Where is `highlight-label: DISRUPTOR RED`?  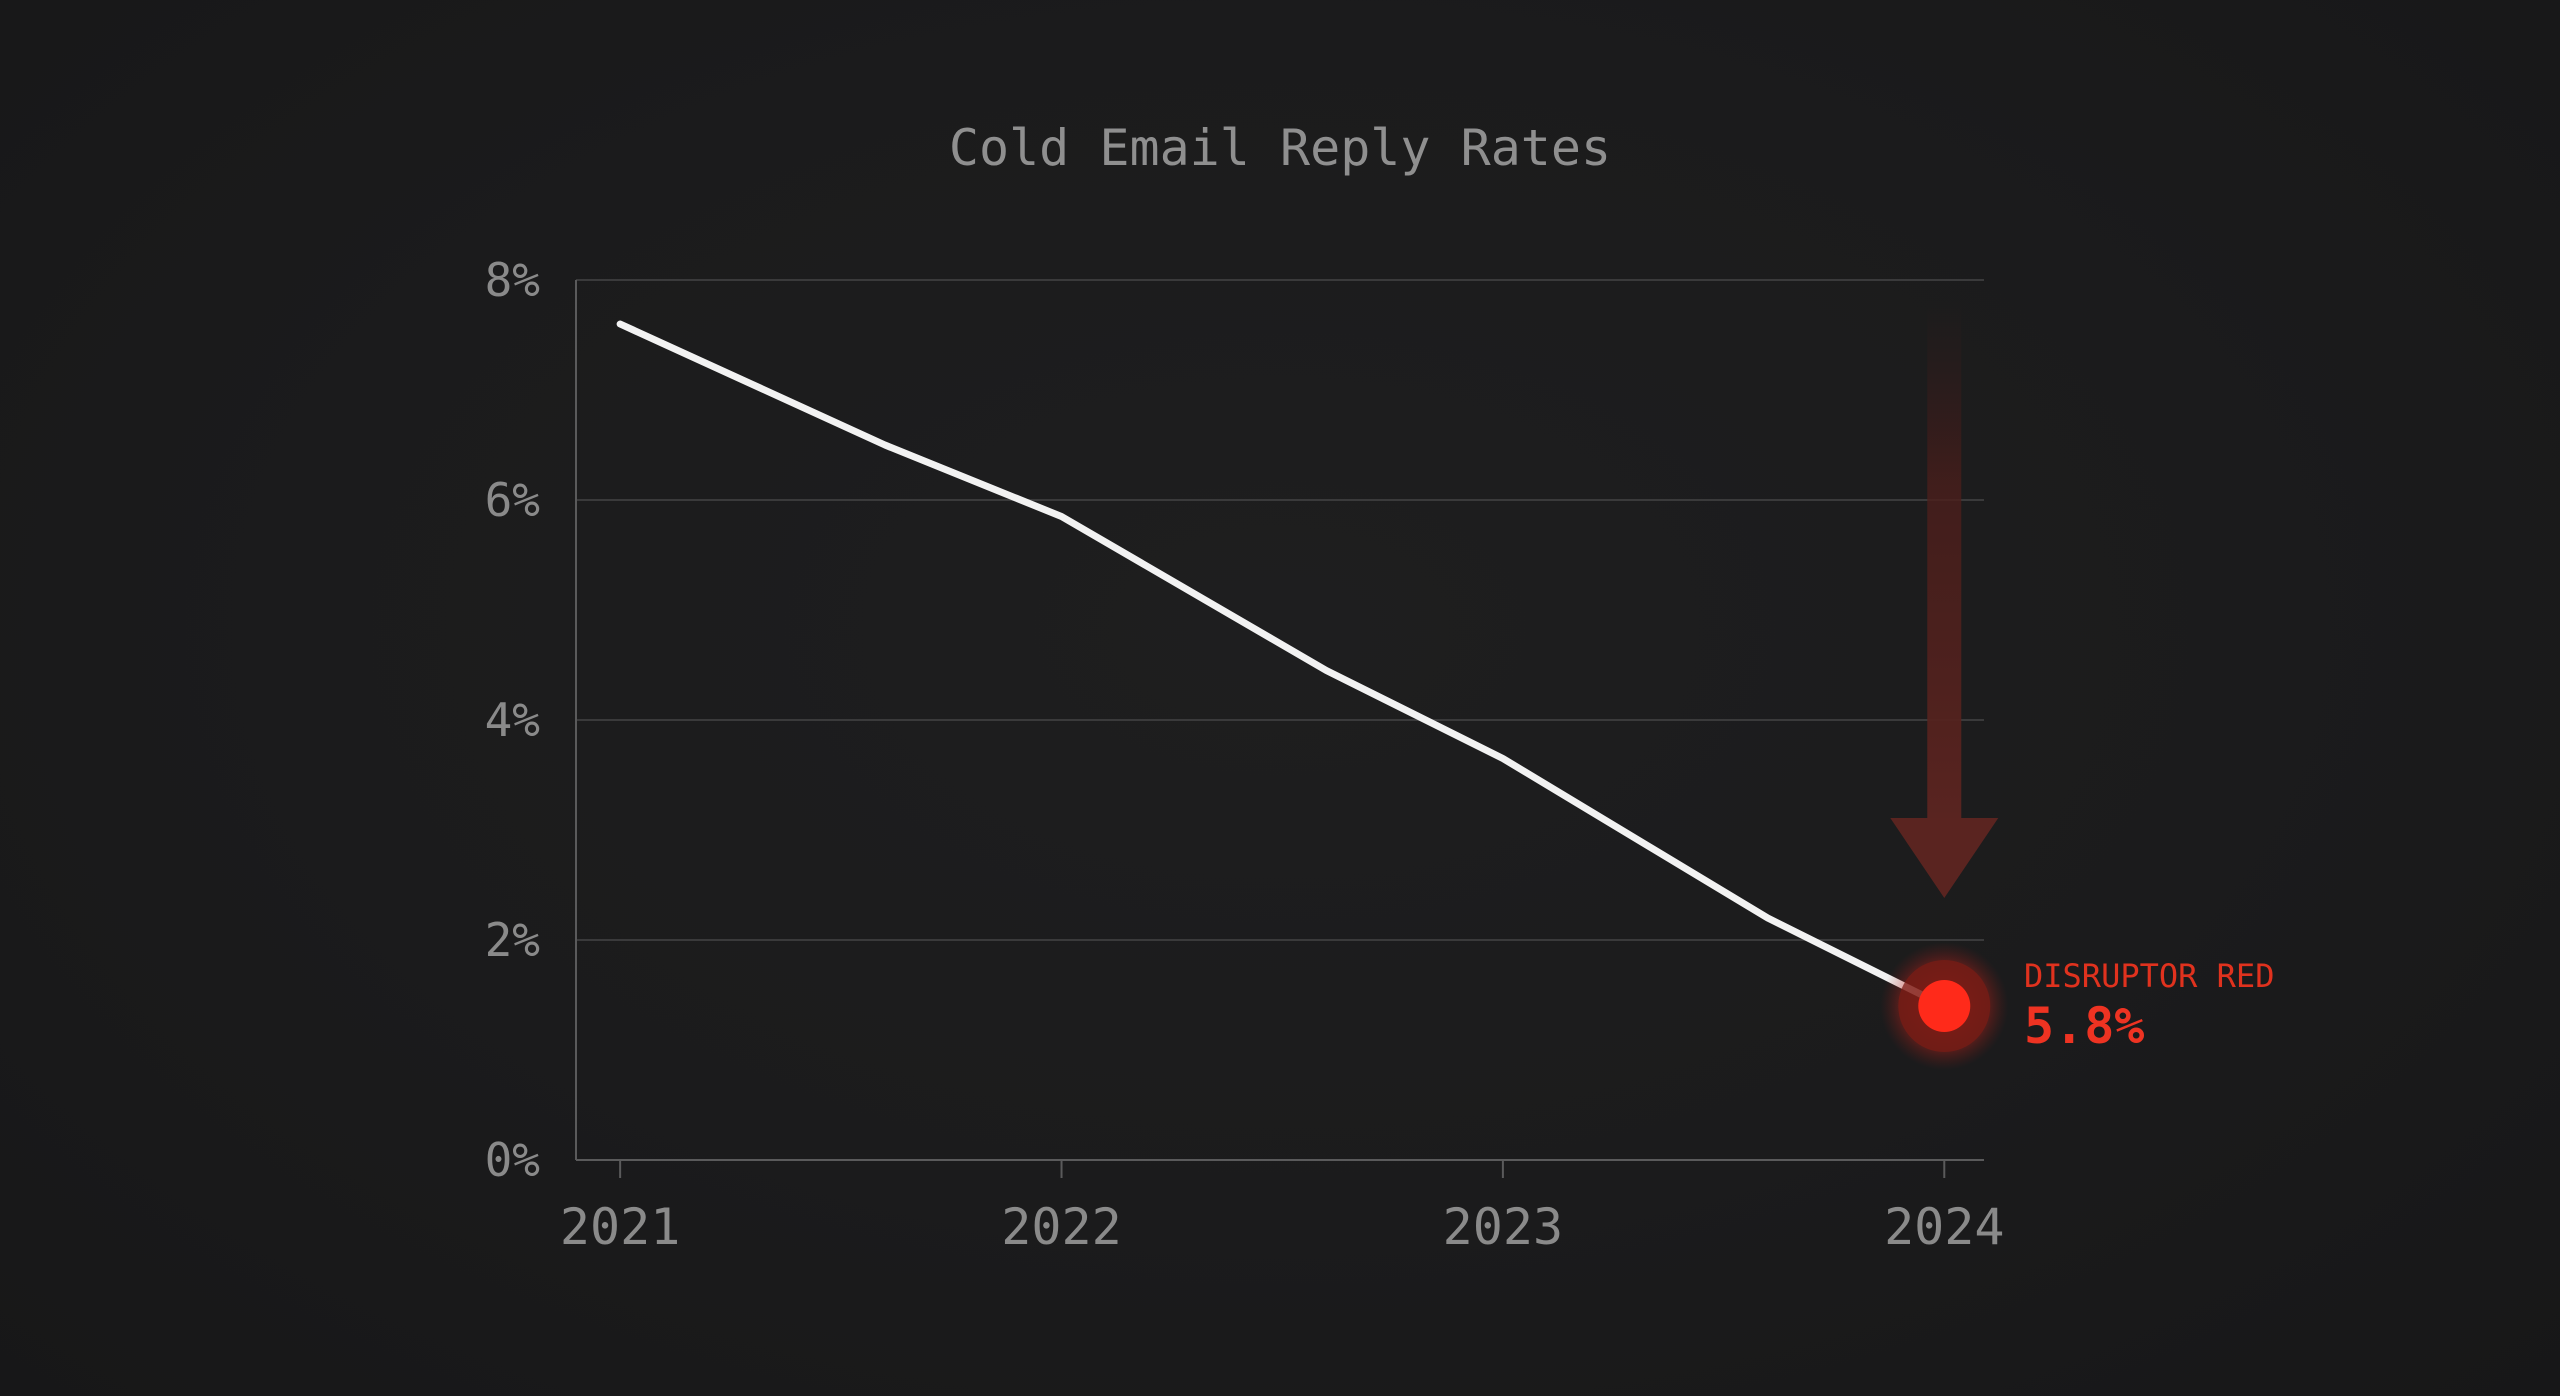 highlight-label: DISRUPTOR RED is located at coordinates (2149, 976).